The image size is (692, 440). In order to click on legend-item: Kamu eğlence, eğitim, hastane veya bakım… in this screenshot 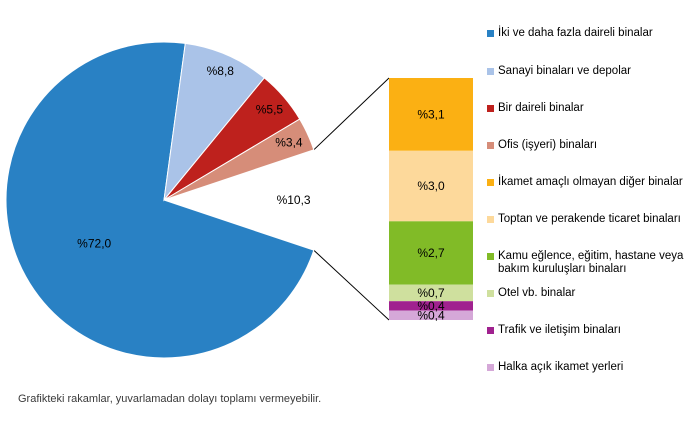, I will do `click(589, 263)`.